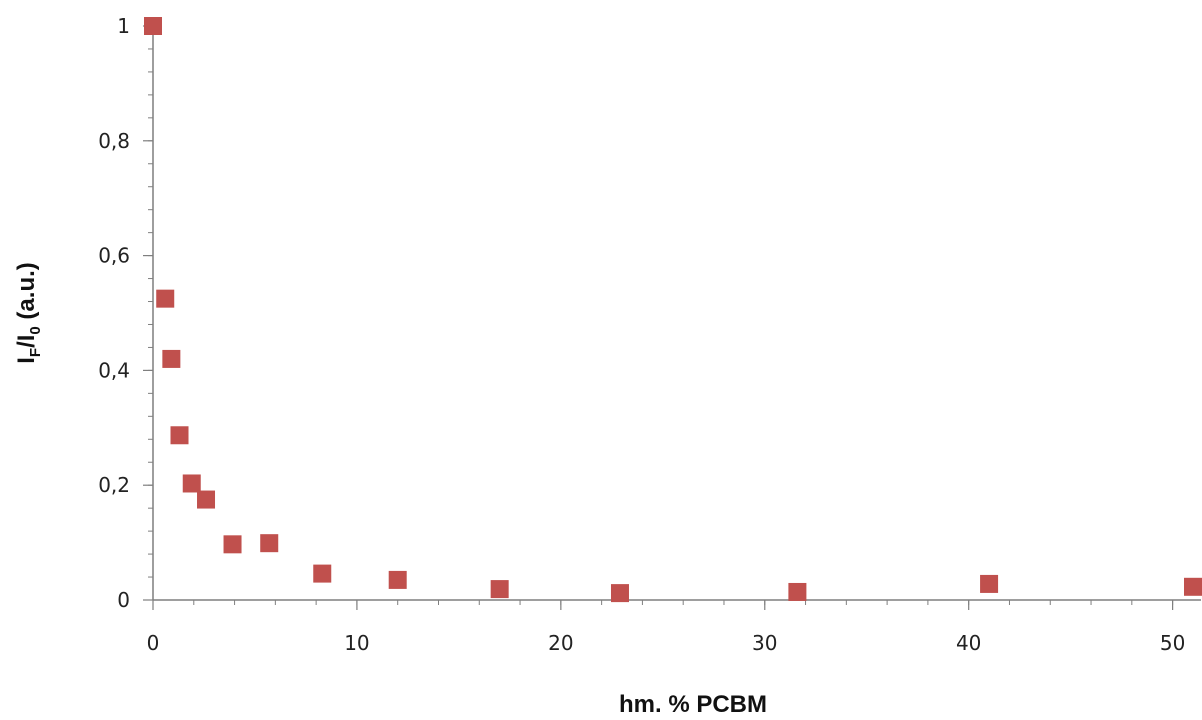 The width and height of the screenshot is (1202, 720). I want to click on y-axis-title-tail: (a.u.), so click(26, 294).